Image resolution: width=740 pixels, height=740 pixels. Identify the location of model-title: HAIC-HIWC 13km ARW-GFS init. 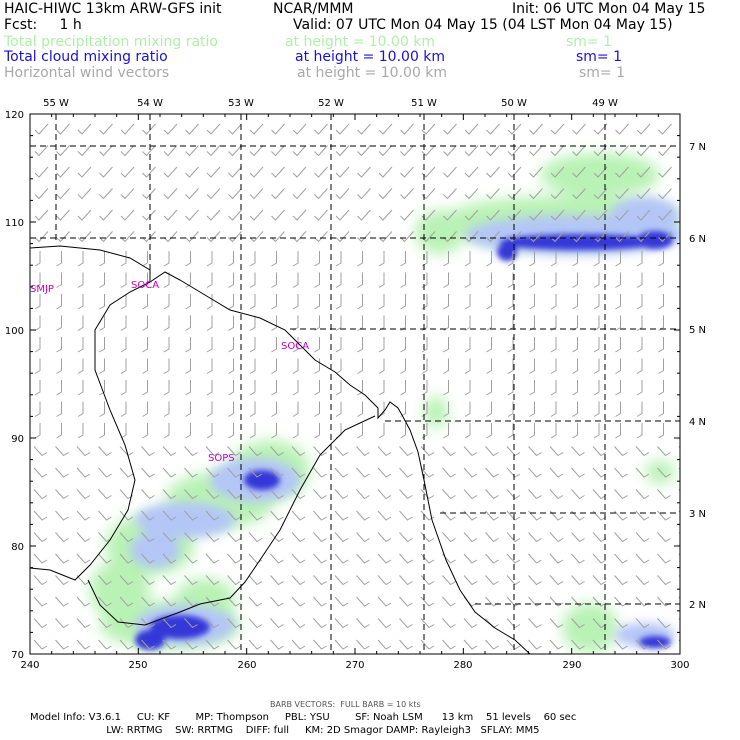
(113, 9).